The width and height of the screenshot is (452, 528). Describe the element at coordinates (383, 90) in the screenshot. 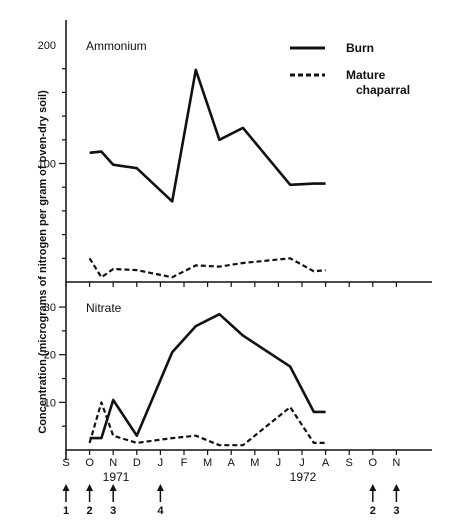

I see `legend-chaparral-word2: chaparral` at that location.